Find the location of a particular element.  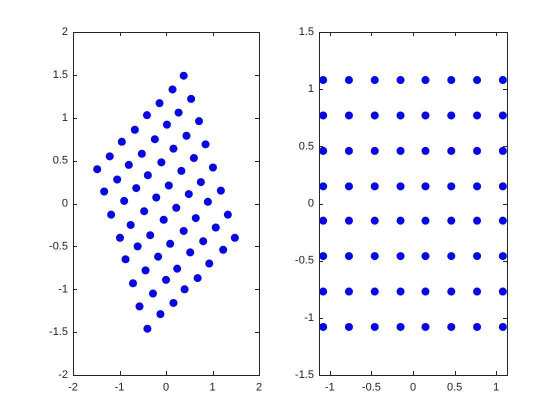

x-tick-label: -0.5 is located at coordinates (371, 388).